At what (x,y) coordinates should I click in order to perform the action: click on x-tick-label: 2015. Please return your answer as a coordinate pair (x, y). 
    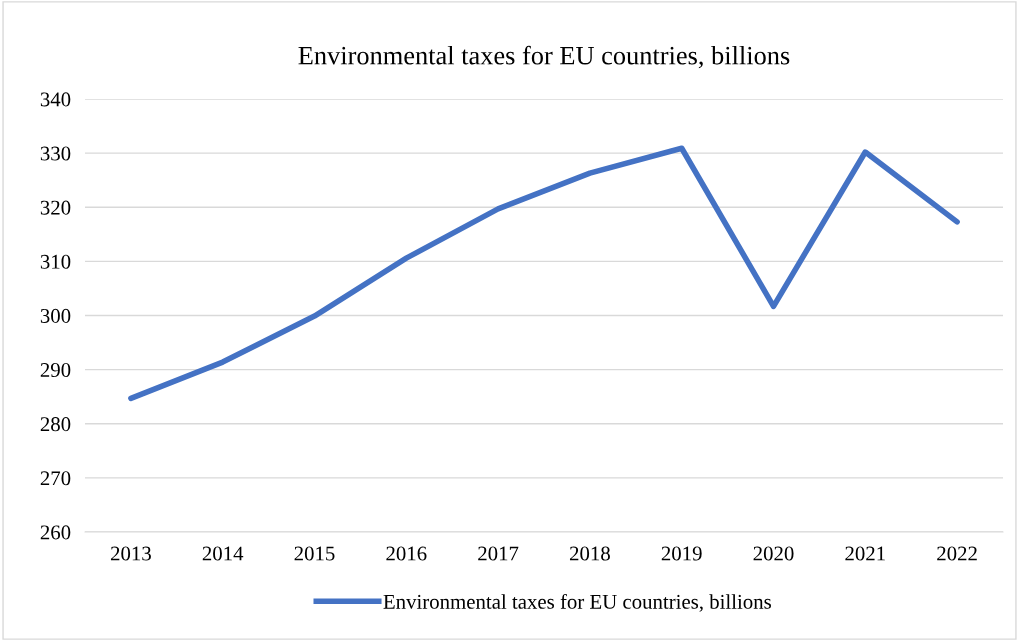
    Looking at the image, I should click on (314, 553).